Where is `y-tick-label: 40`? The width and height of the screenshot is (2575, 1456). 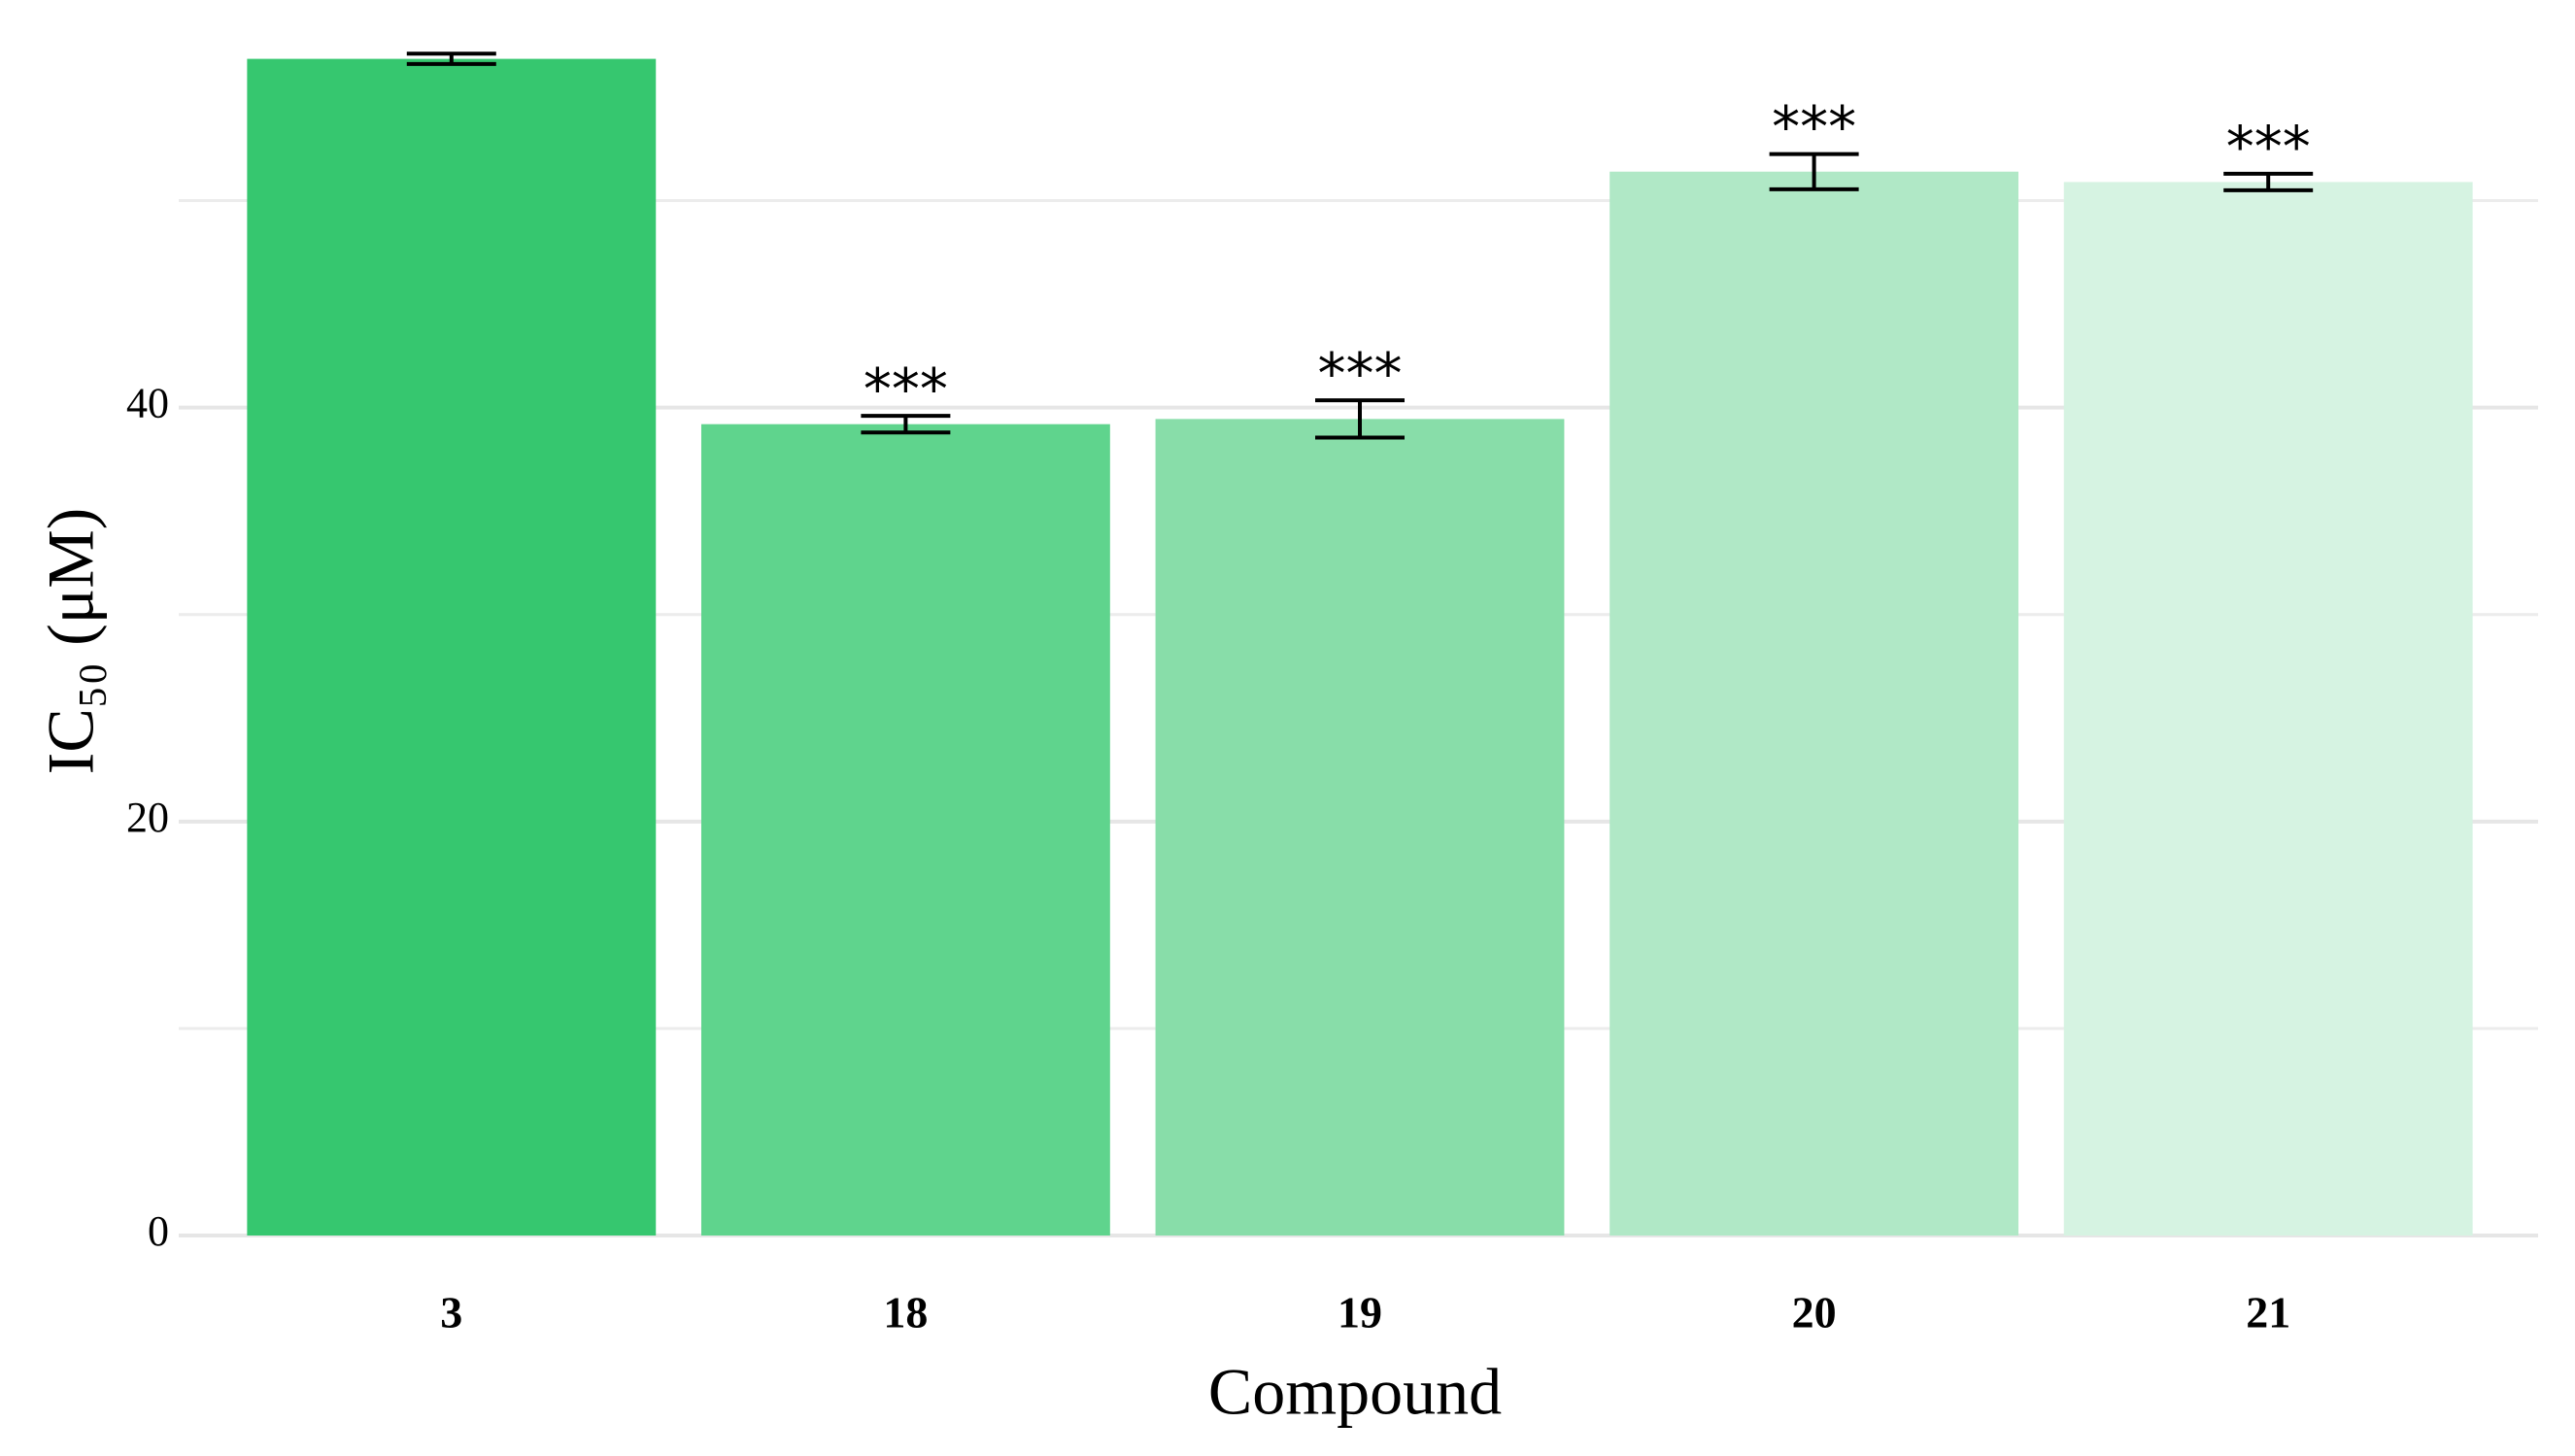 y-tick-label: 40 is located at coordinates (147, 403).